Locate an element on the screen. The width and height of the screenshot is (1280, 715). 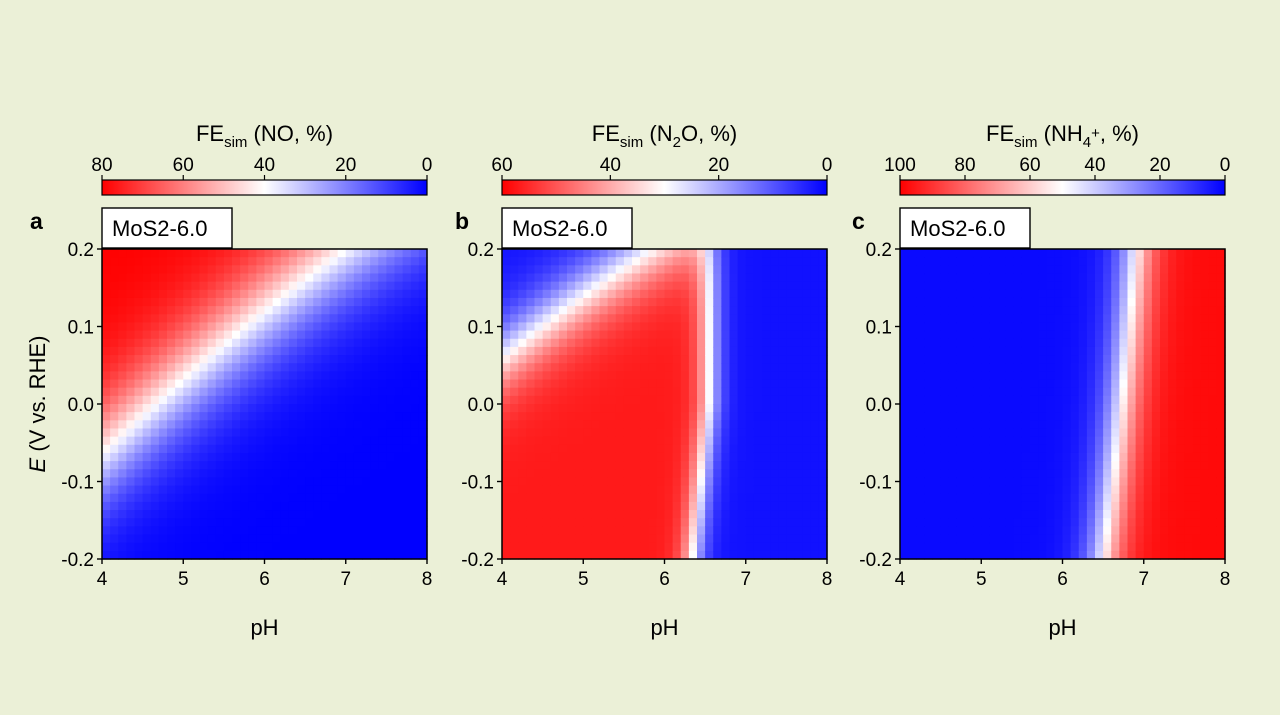
y-tick-label: 0.2 is located at coordinates (81, 250).